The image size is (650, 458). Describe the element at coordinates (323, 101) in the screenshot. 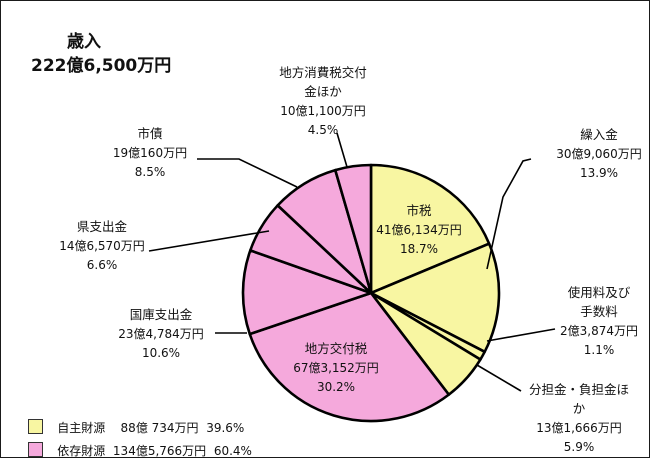

I see `slice-label: 地方消費税交付金ほか 10億1,100万円 4.5%` at that location.